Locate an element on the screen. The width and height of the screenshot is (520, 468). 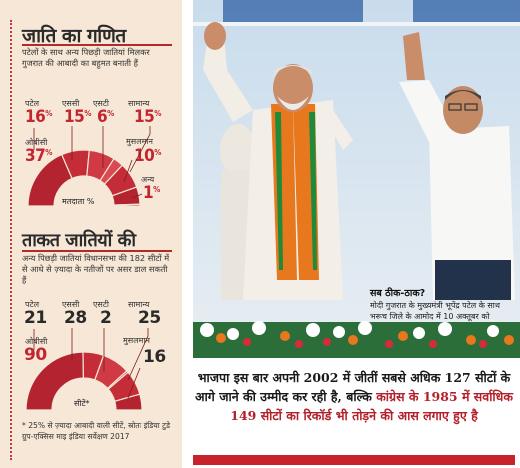
section2-title: ताकत जातियों की is located at coordinates (79, 240).